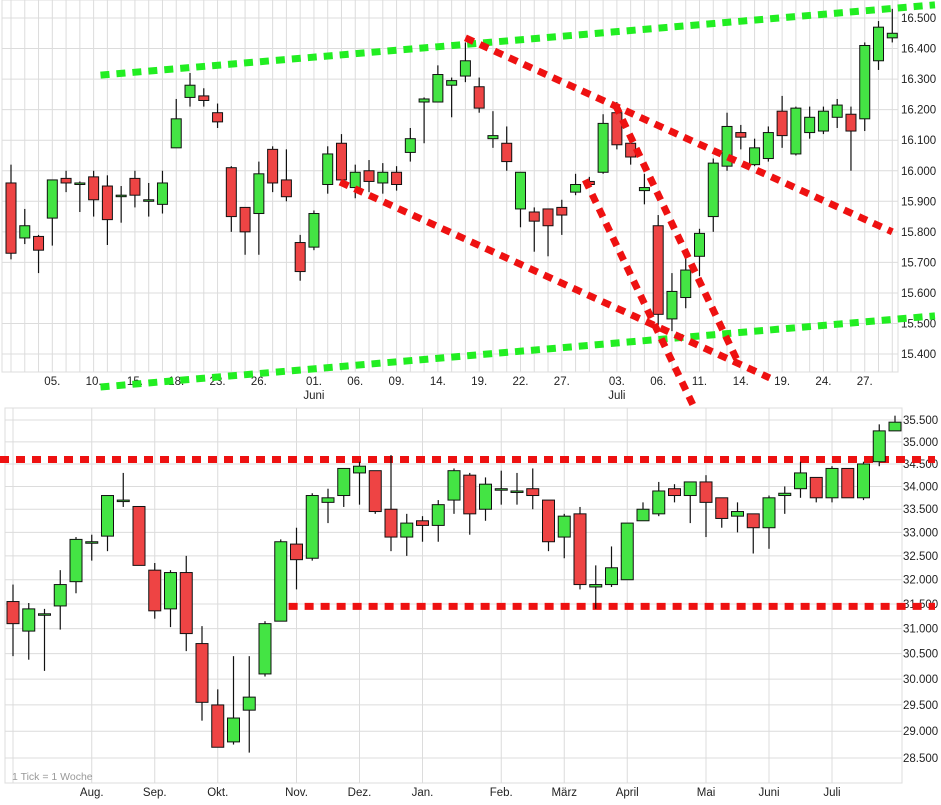  I want to click on y-tick-label: 15.600, so click(918, 294).